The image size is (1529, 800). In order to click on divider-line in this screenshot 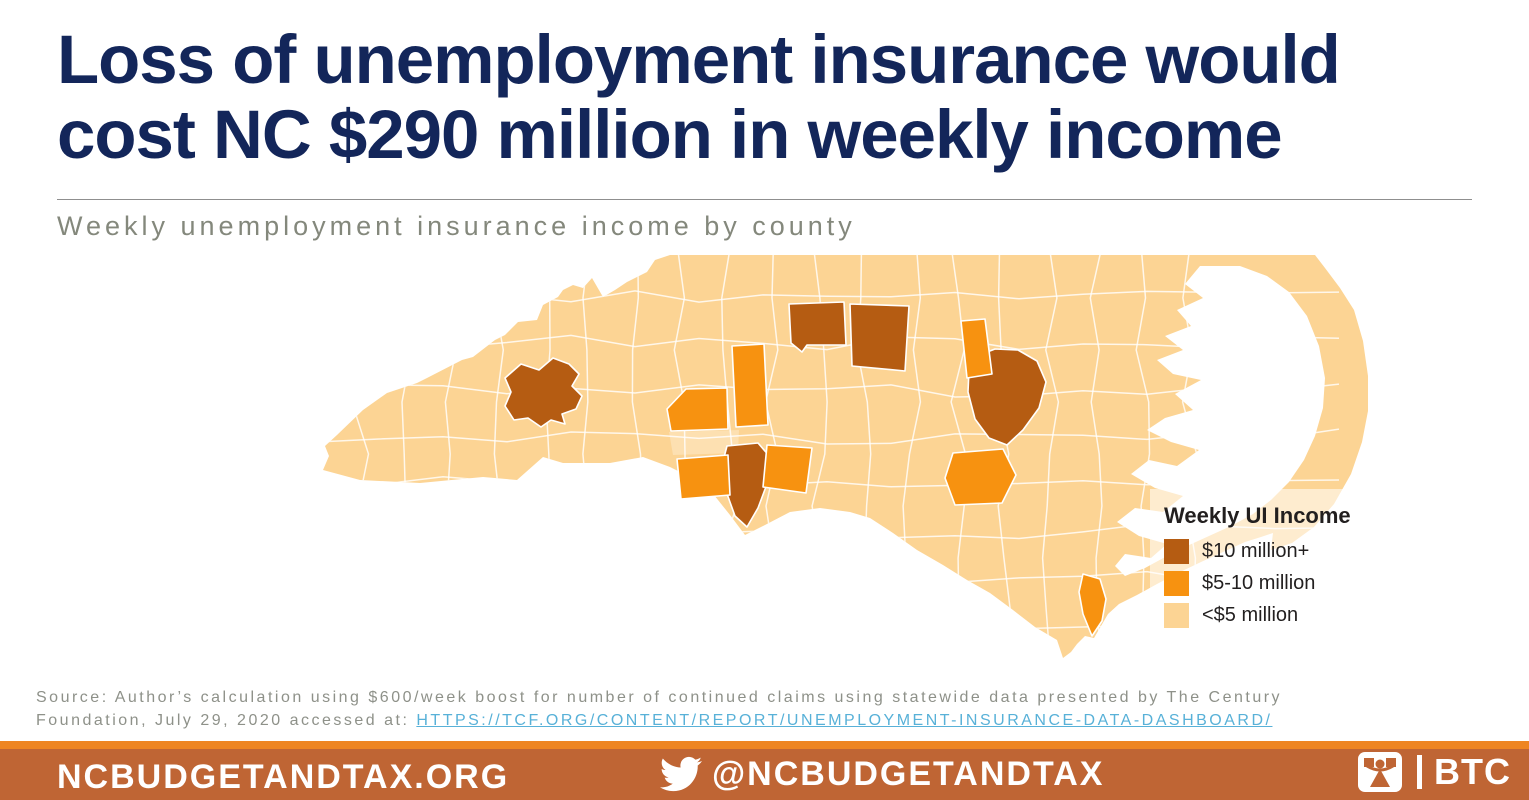, I will do `click(764, 199)`.